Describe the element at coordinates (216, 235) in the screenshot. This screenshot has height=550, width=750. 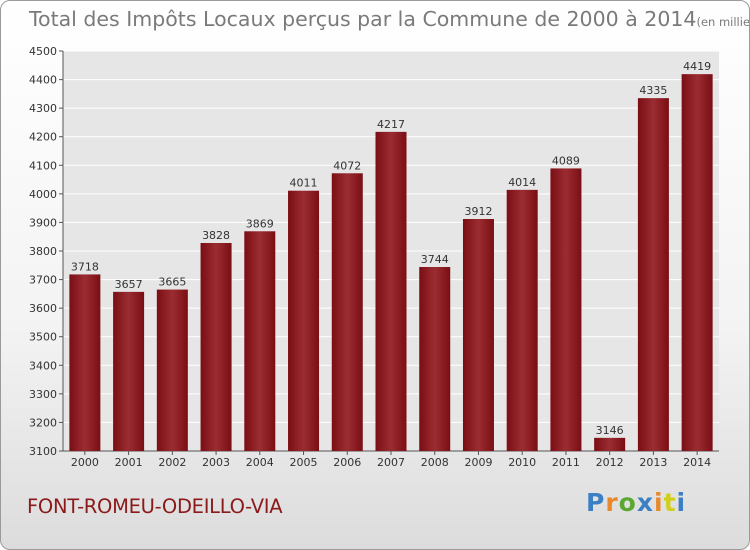
I see `data-label: 3828` at that location.